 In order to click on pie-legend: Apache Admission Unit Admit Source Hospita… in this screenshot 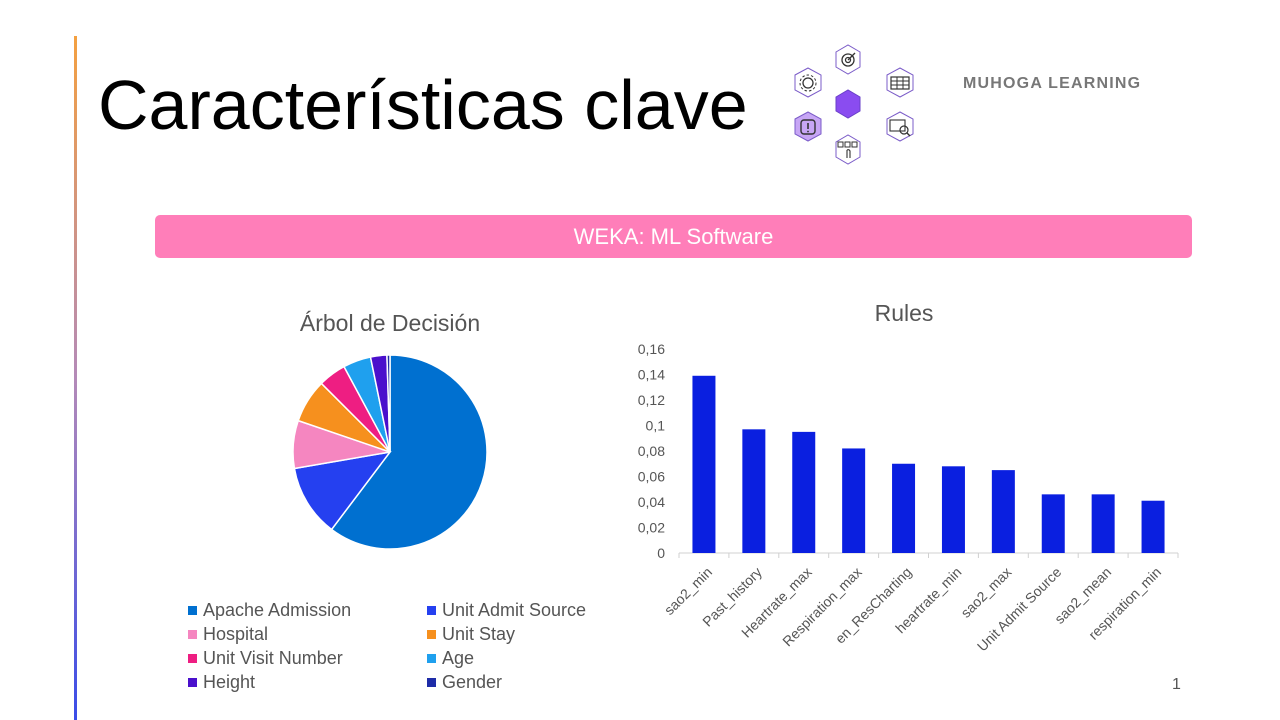, I will do `click(403, 646)`.